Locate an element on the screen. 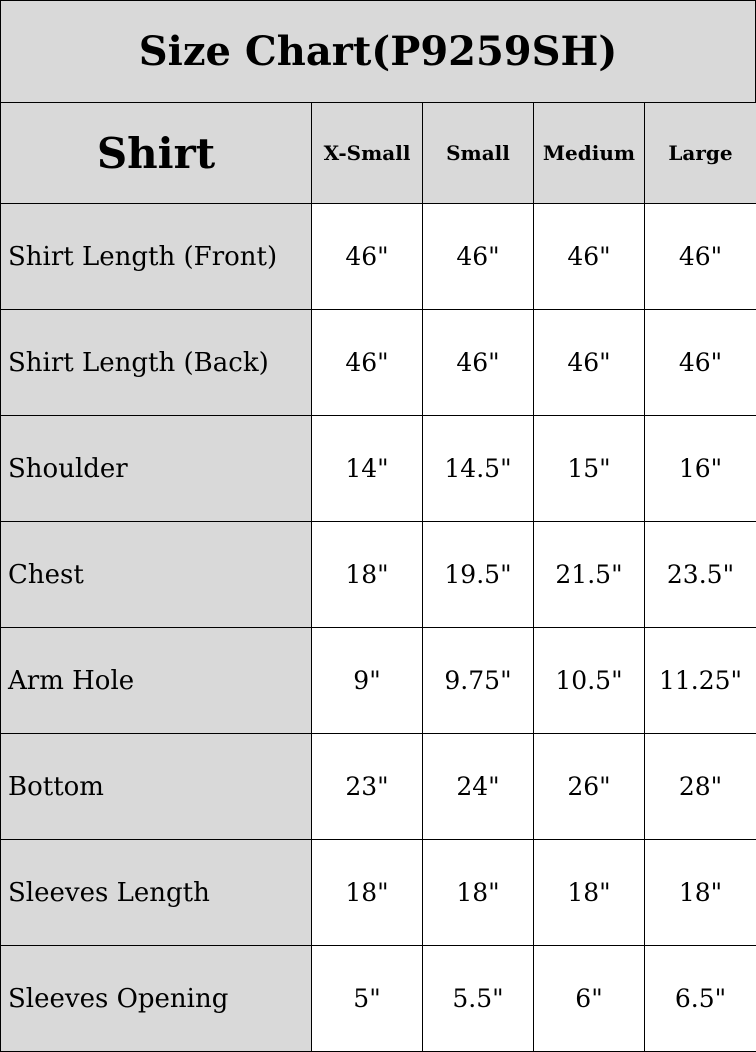 Image resolution: width=756 pixels, height=1052 pixels. measurement-value: 26" is located at coordinates (589, 786).